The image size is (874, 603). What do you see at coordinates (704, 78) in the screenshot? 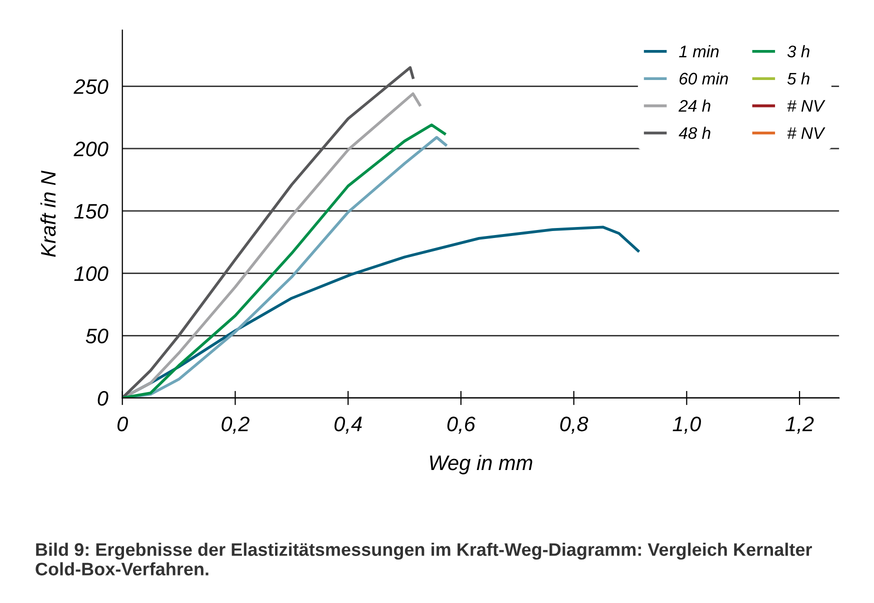
I see `legend-label: 60 min` at bounding box center [704, 78].